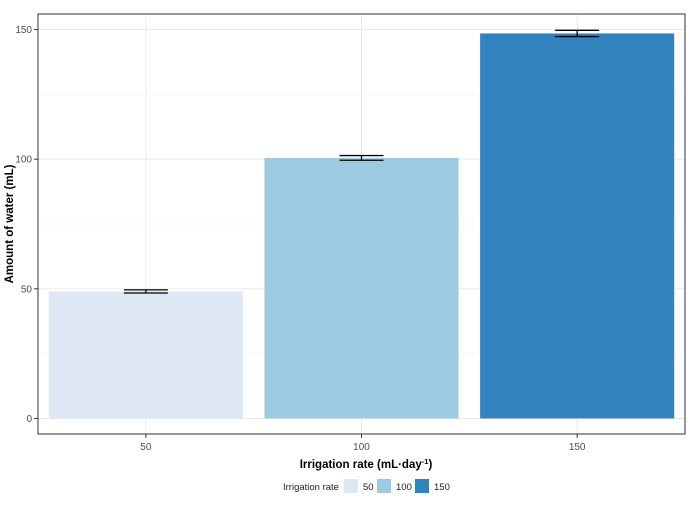 The width and height of the screenshot is (697, 511). I want to click on legend-label: 150, so click(442, 487).